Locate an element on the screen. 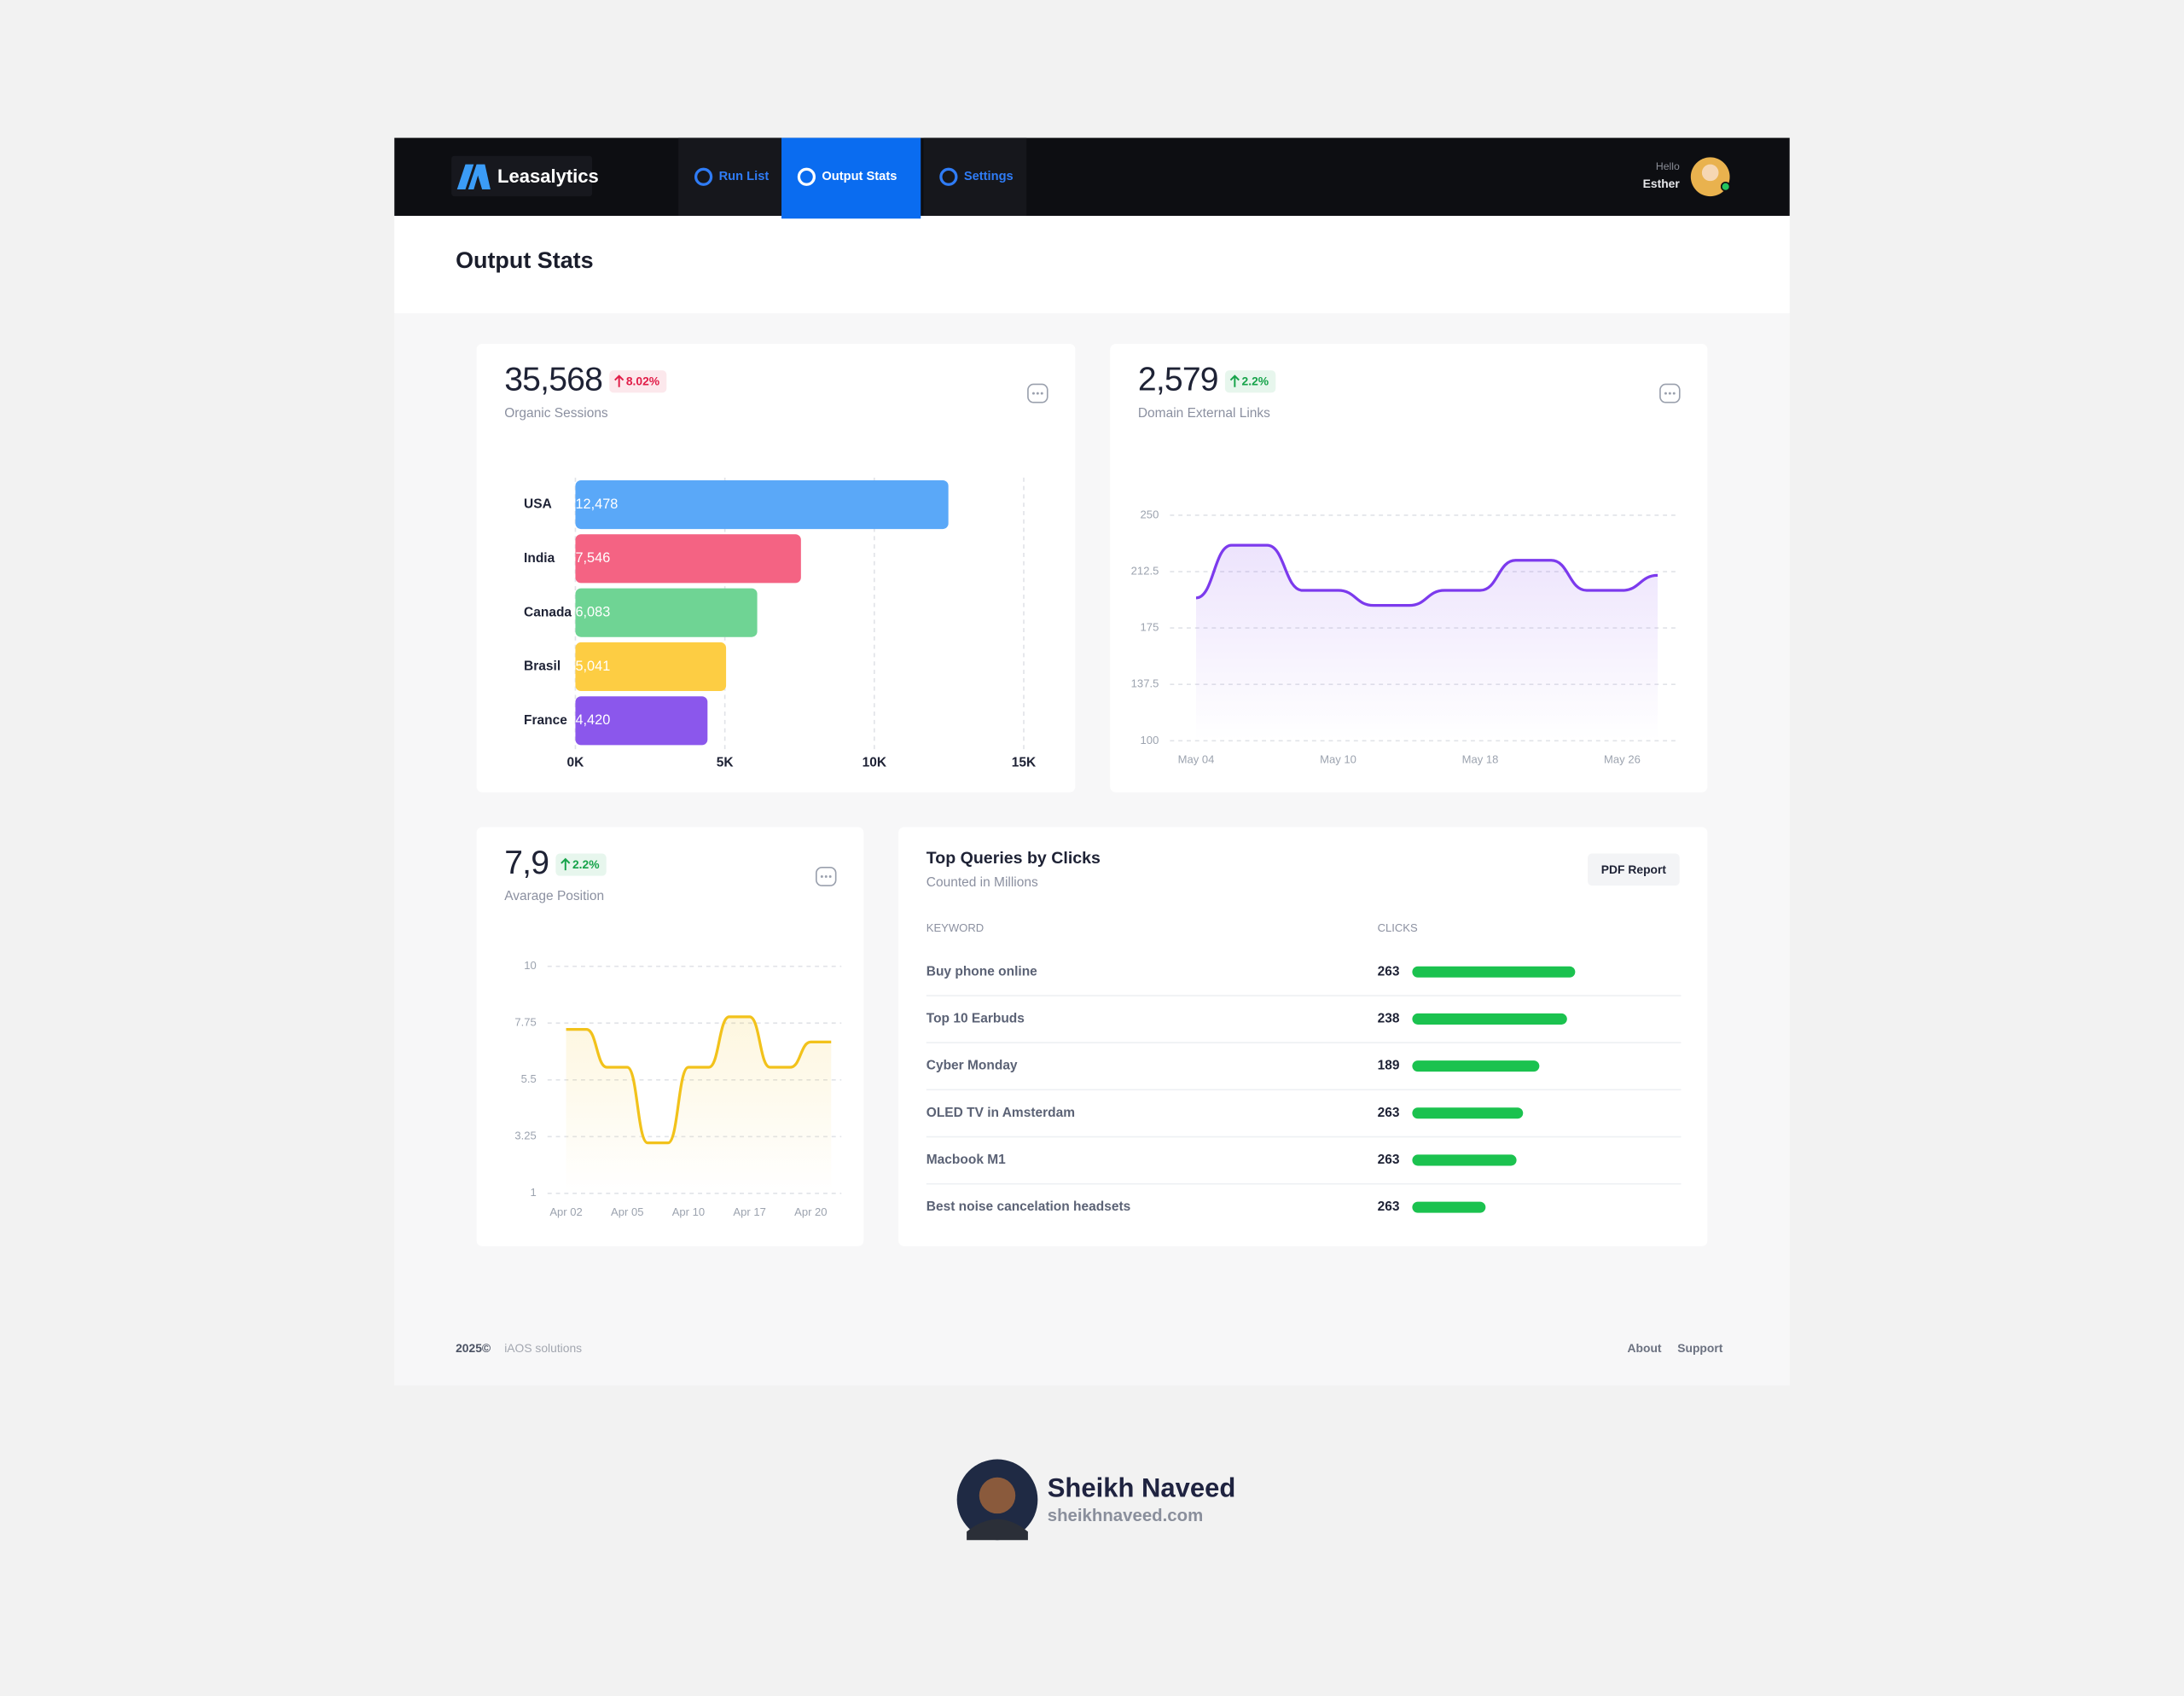 This screenshot has width=2184, height=1696. x-tick-label: 10K is located at coordinates (875, 763).